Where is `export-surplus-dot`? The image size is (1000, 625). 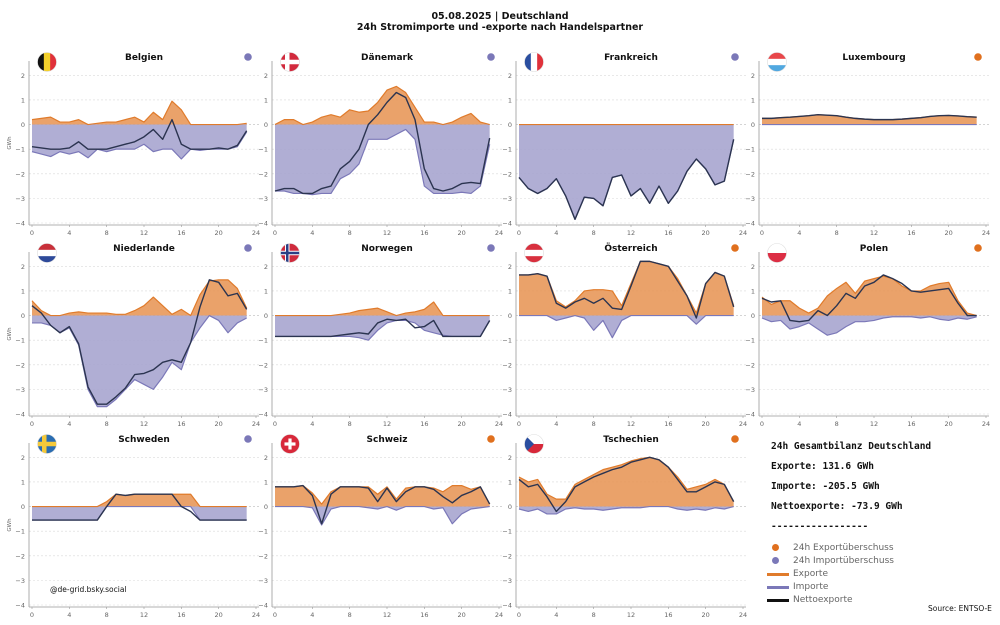 export-surplus-dot is located at coordinates (491, 439).